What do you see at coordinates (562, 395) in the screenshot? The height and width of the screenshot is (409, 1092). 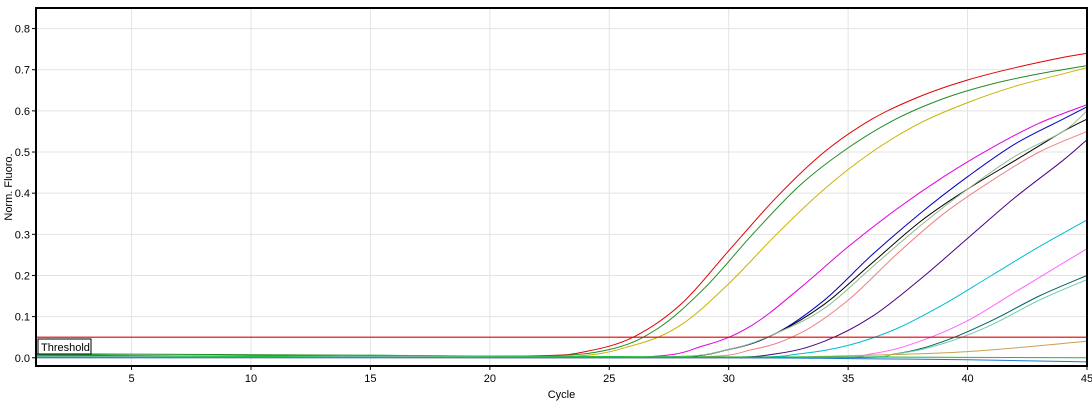 I see `x-axis-label: Cycle` at bounding box center [562, 395].